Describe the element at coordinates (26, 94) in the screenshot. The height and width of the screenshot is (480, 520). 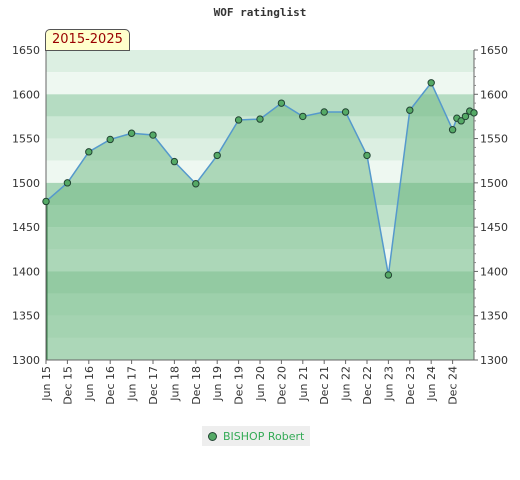
I see `y-tick-label-left: 1600` at that location.